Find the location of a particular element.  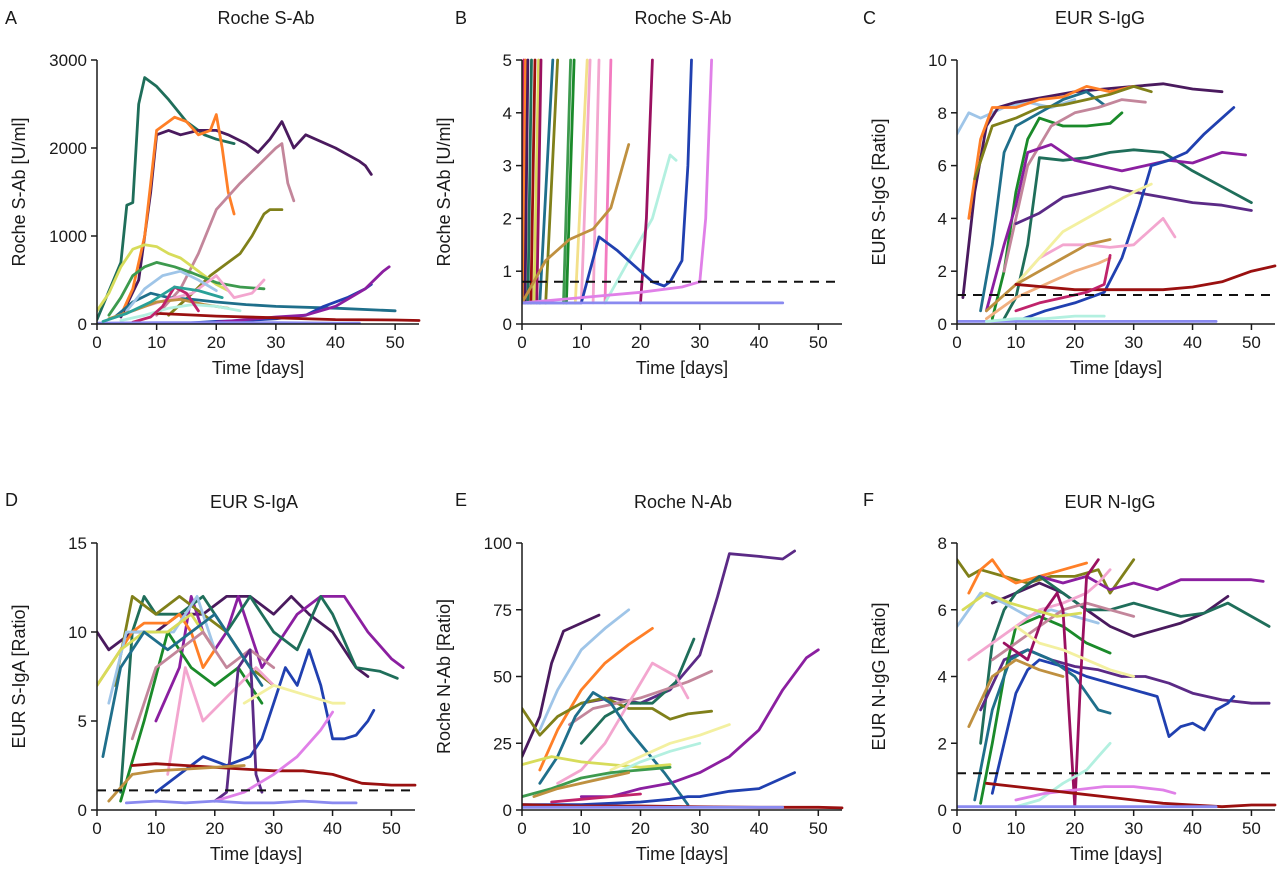

panel-letter: E is located at coordinates (461, 500).